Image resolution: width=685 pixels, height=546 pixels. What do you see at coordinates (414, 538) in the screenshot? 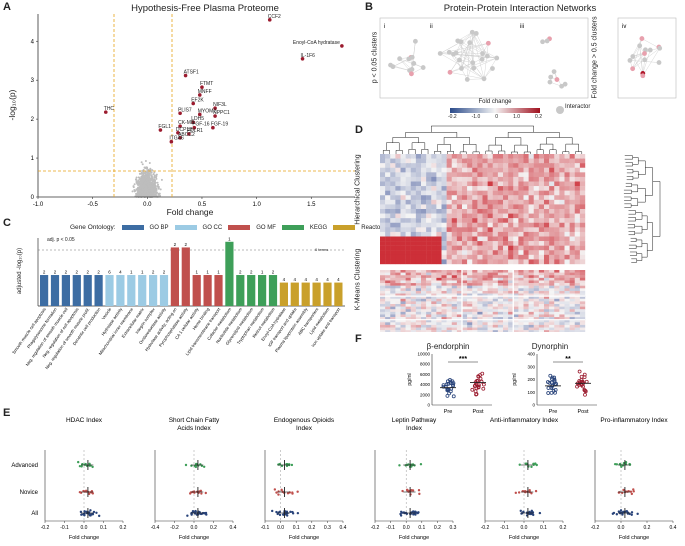
I see `e-xlabel: Fold change` at bounding box center [414, 538].